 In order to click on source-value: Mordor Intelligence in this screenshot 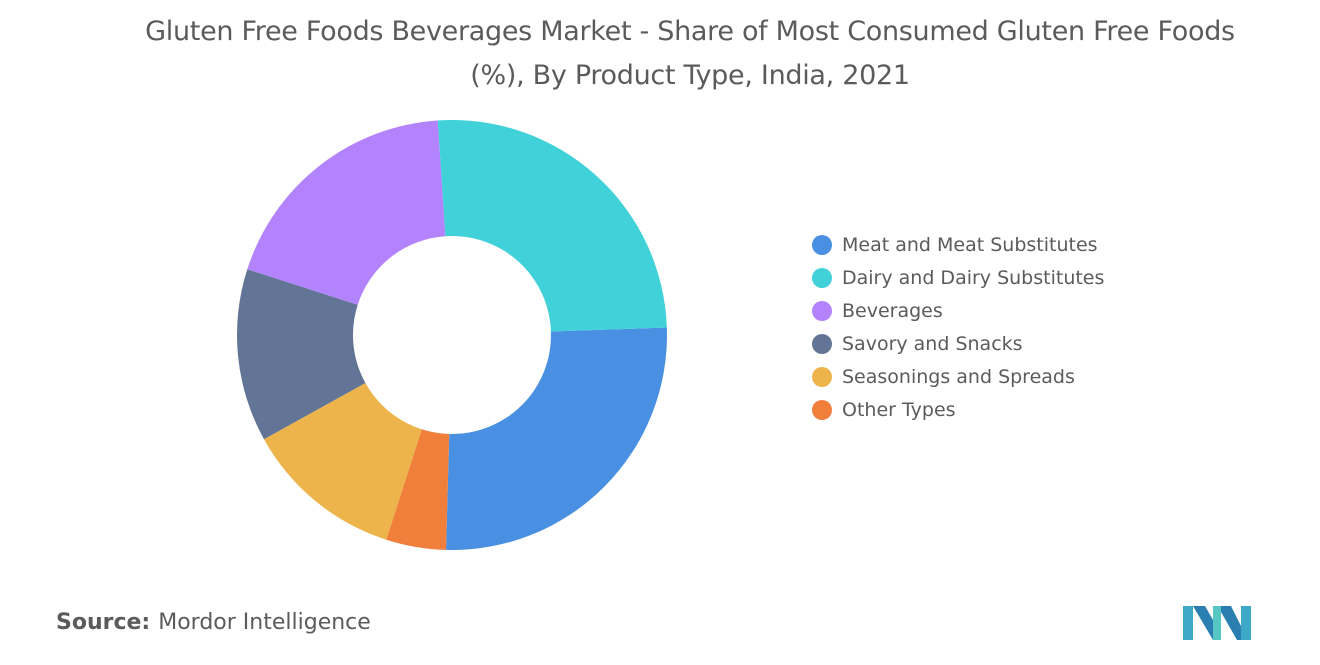, I will do `click(264, 622)`.